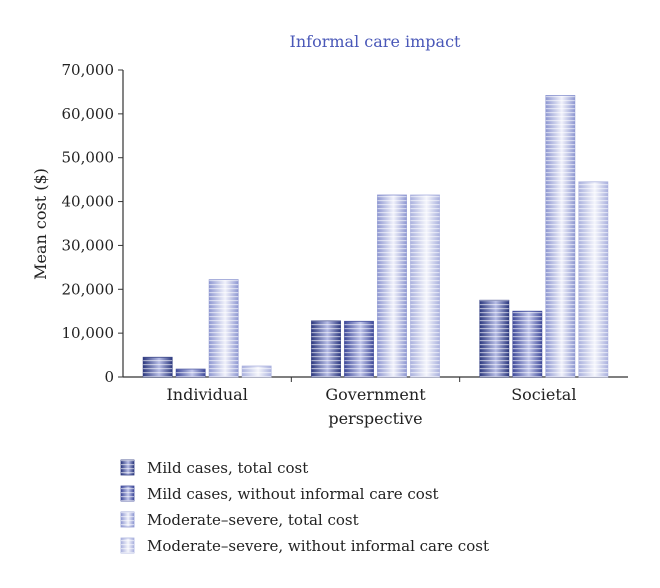 Image resolution: width=660 pixels, height=588 pixels. Describe the element at coordinates (88, 289) in the screenshot. I see `y-tick-label: 20,000` at that location.